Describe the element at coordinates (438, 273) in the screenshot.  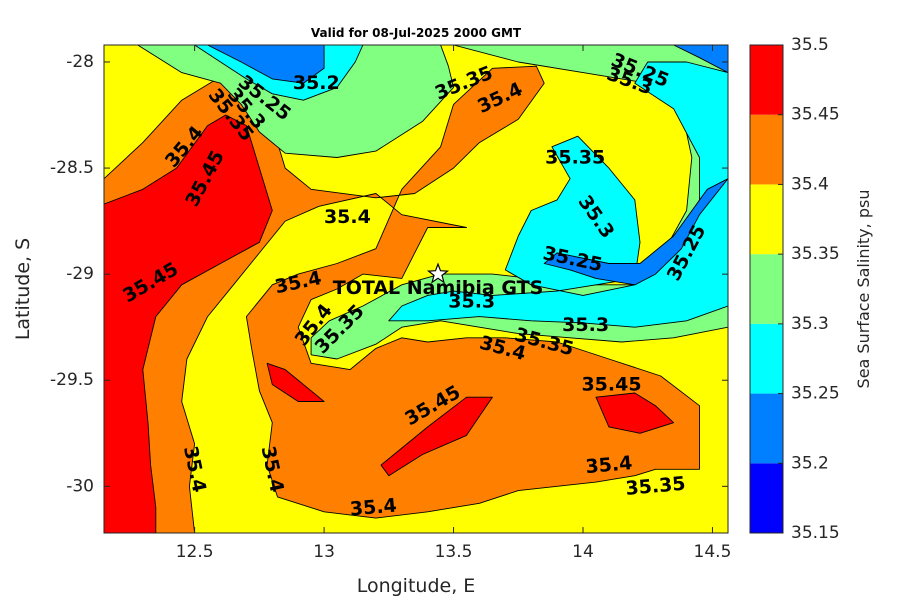
I see `site-marker-star` at that location.